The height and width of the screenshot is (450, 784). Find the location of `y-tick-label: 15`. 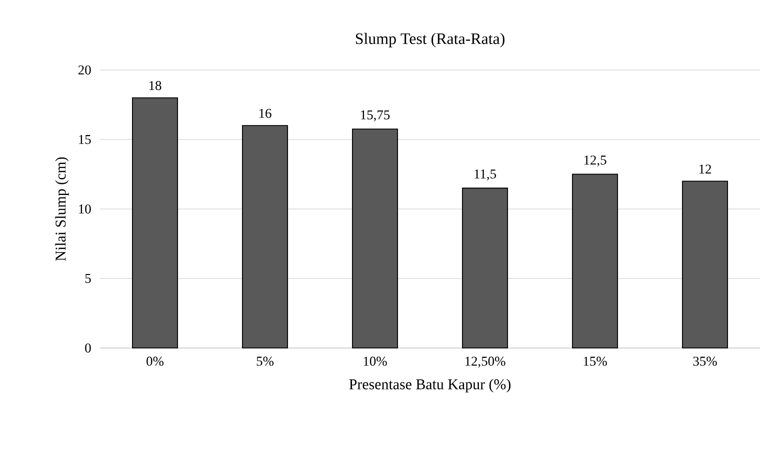

y-tick-label: 15 is located at coordinates (85, 139).